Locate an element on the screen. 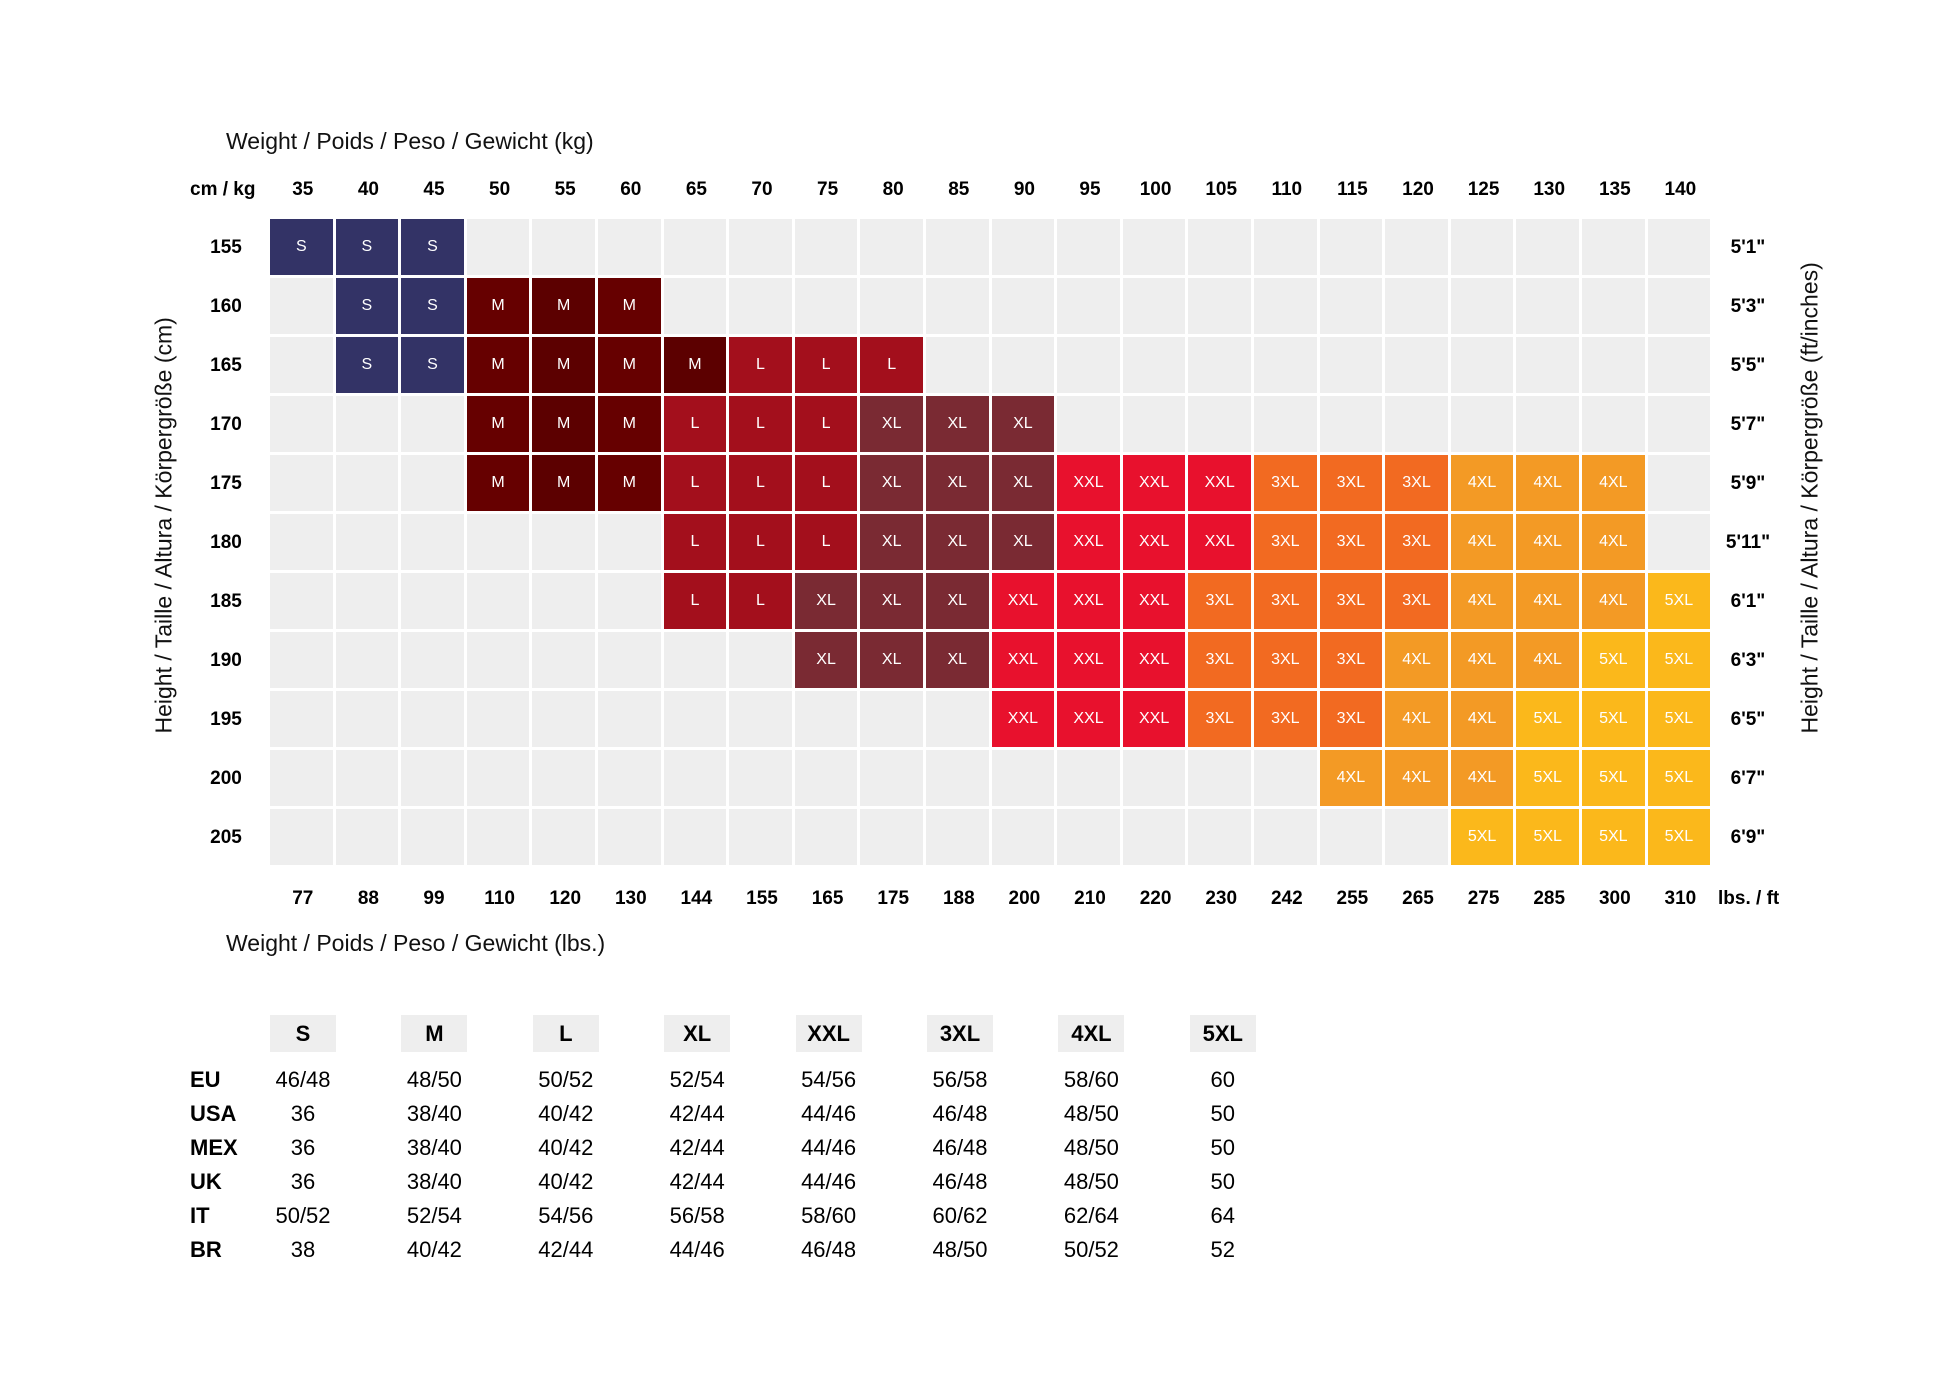 Image resolution: width=1946 pixels, height=1375 pixels. conversion-value: 40/42 is located at coordinates (566, 1113).